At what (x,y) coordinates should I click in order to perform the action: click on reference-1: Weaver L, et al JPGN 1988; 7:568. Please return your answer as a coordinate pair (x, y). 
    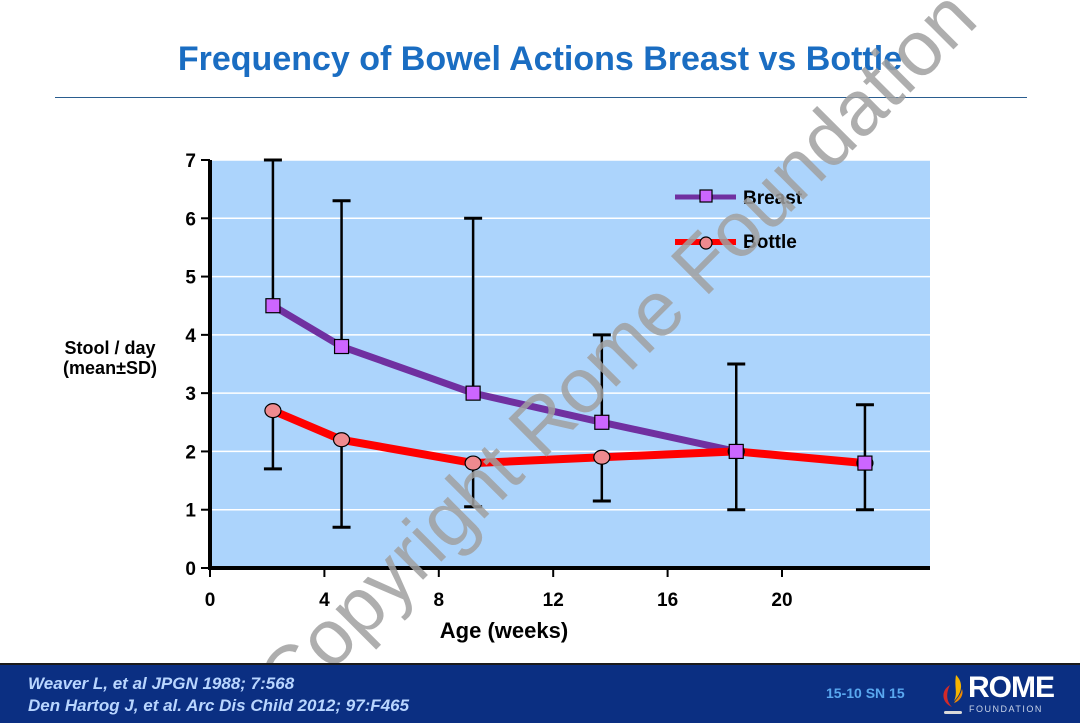
    Looking at the image, I should click on (161, 683).